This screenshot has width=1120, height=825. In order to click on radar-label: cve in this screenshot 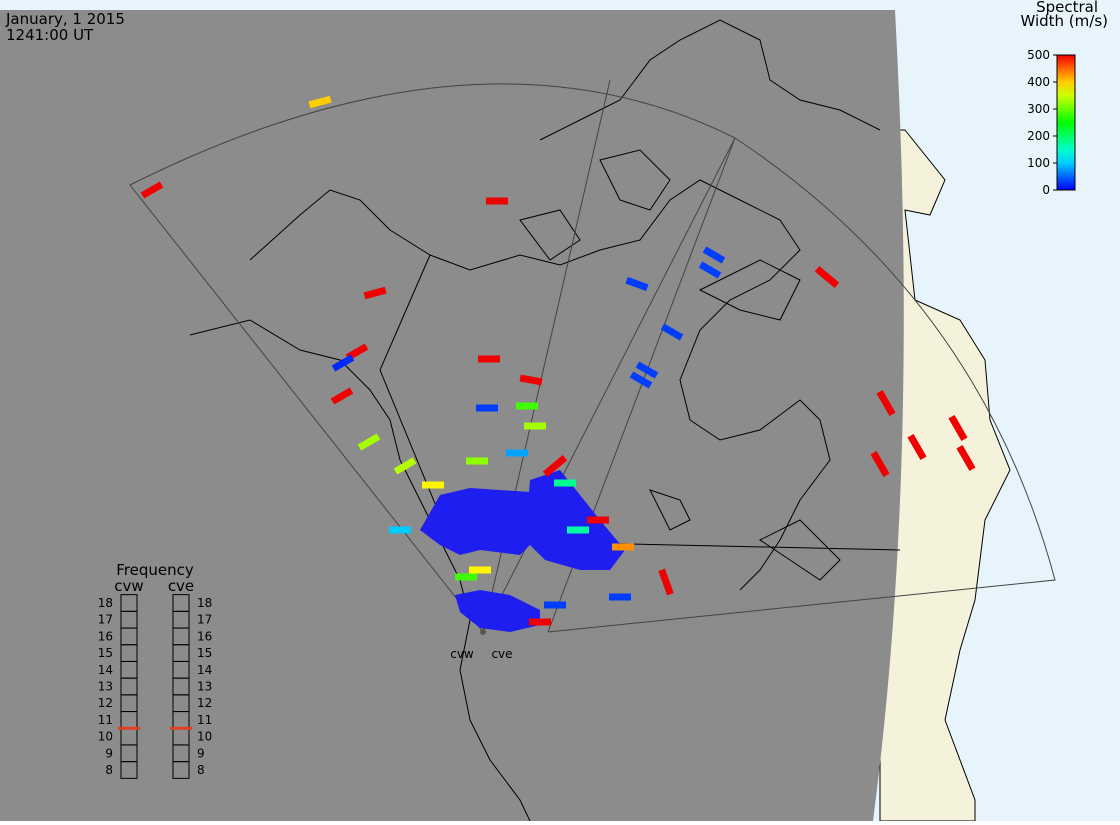, I will do `click(501, 654)`.